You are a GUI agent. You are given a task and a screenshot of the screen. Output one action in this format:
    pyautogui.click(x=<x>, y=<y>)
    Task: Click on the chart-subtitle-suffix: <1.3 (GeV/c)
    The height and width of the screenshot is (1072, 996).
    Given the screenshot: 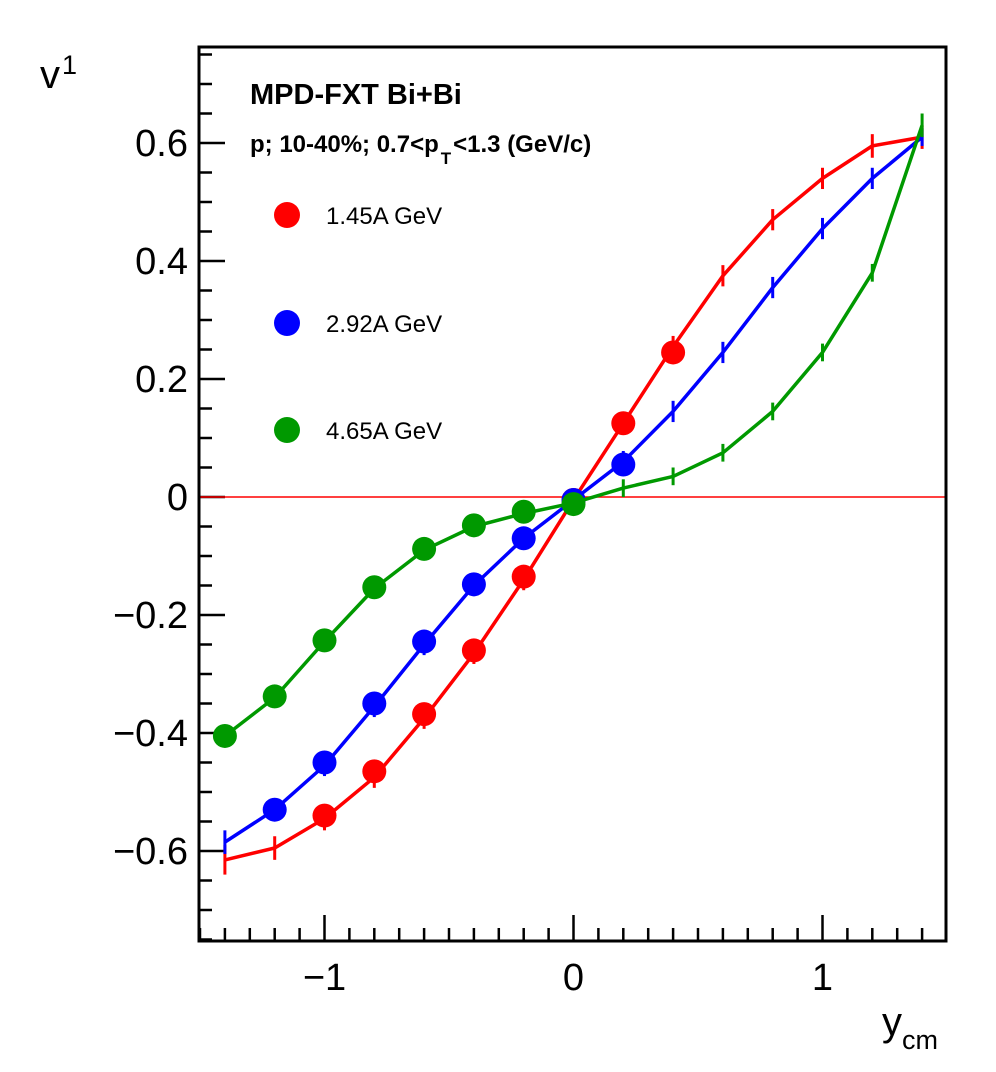 What is the action you would take?
    pyautogui.click(x=522, y=144)
    